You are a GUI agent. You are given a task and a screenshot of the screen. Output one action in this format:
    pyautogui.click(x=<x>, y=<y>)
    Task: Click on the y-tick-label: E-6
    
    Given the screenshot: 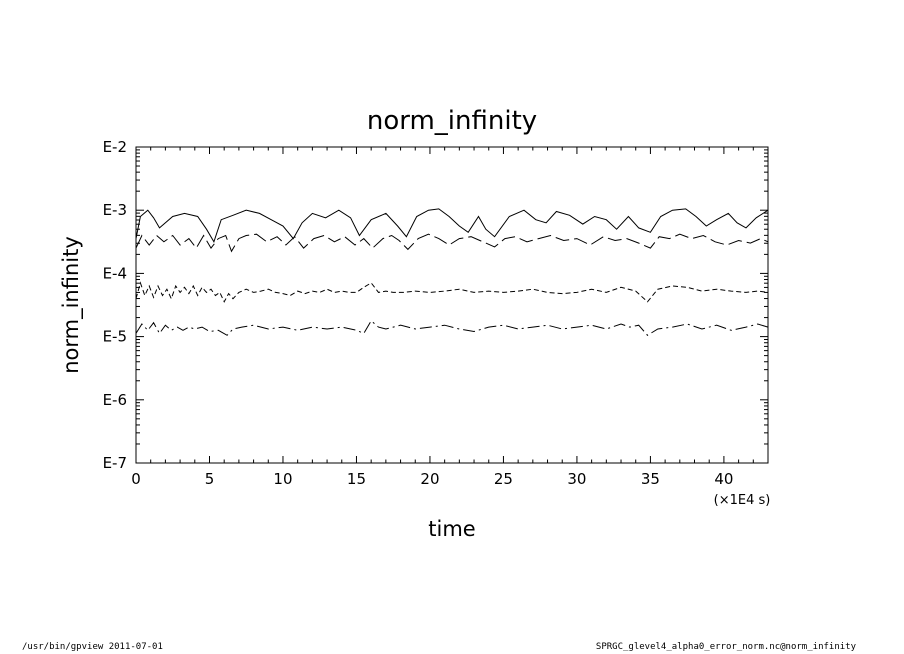 What is the action you would take?
    pyautogui.click(x=115, y=400)
    